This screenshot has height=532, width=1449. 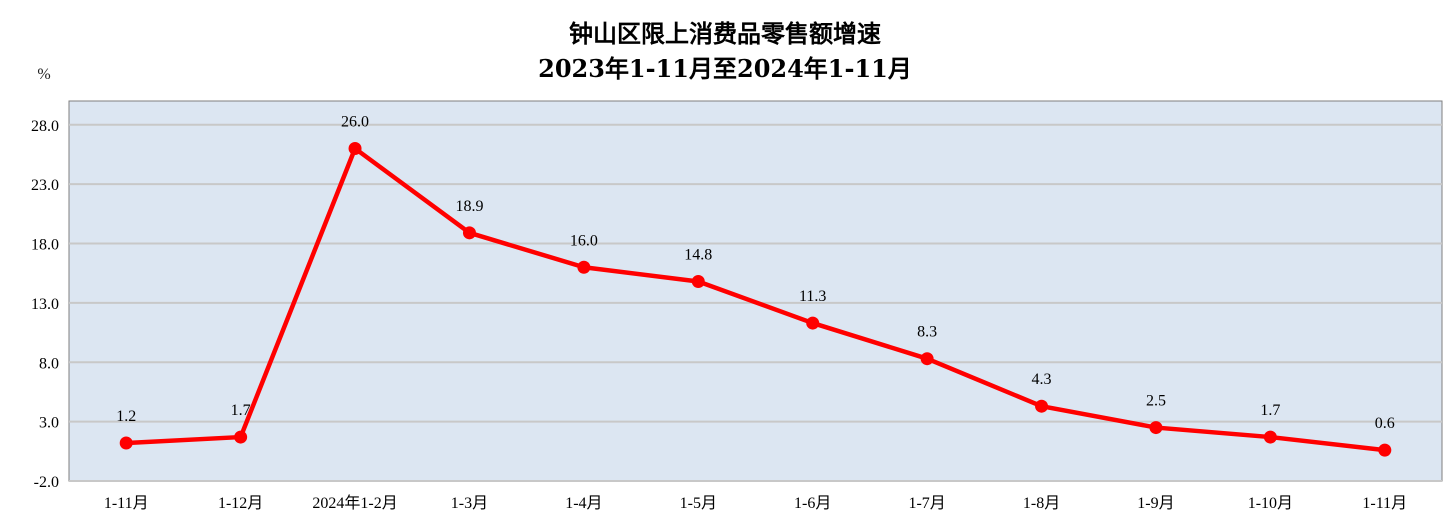 I want to click on data-label: 16.0, so click(x=584, y=240).